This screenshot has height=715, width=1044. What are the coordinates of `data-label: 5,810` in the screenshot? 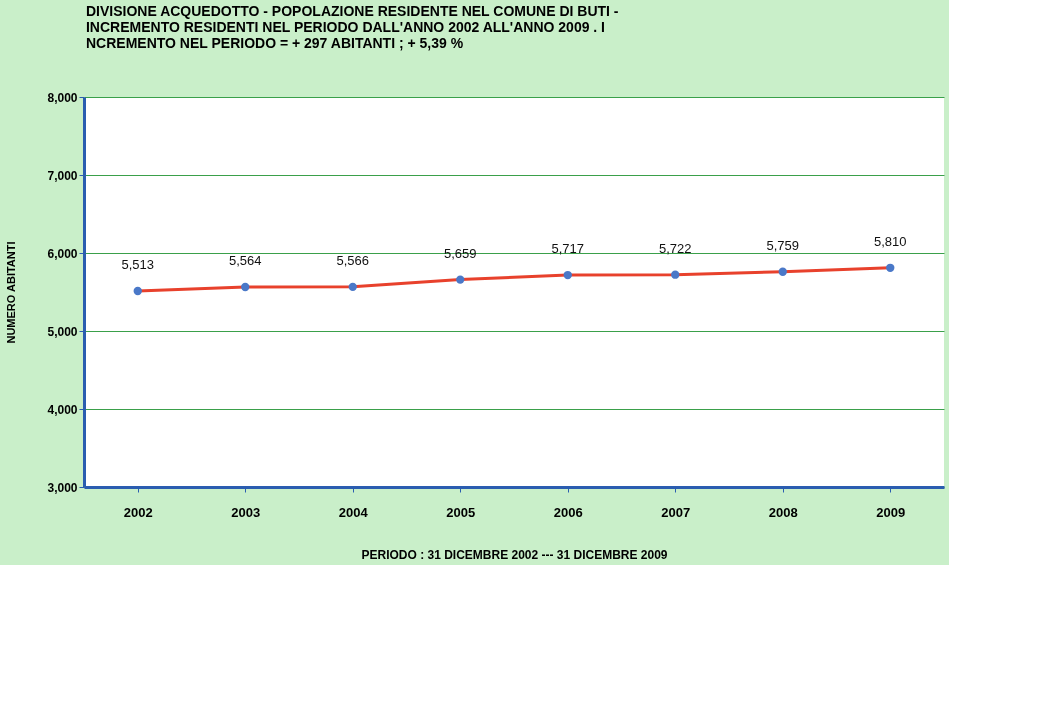 It's located at (890, 241).